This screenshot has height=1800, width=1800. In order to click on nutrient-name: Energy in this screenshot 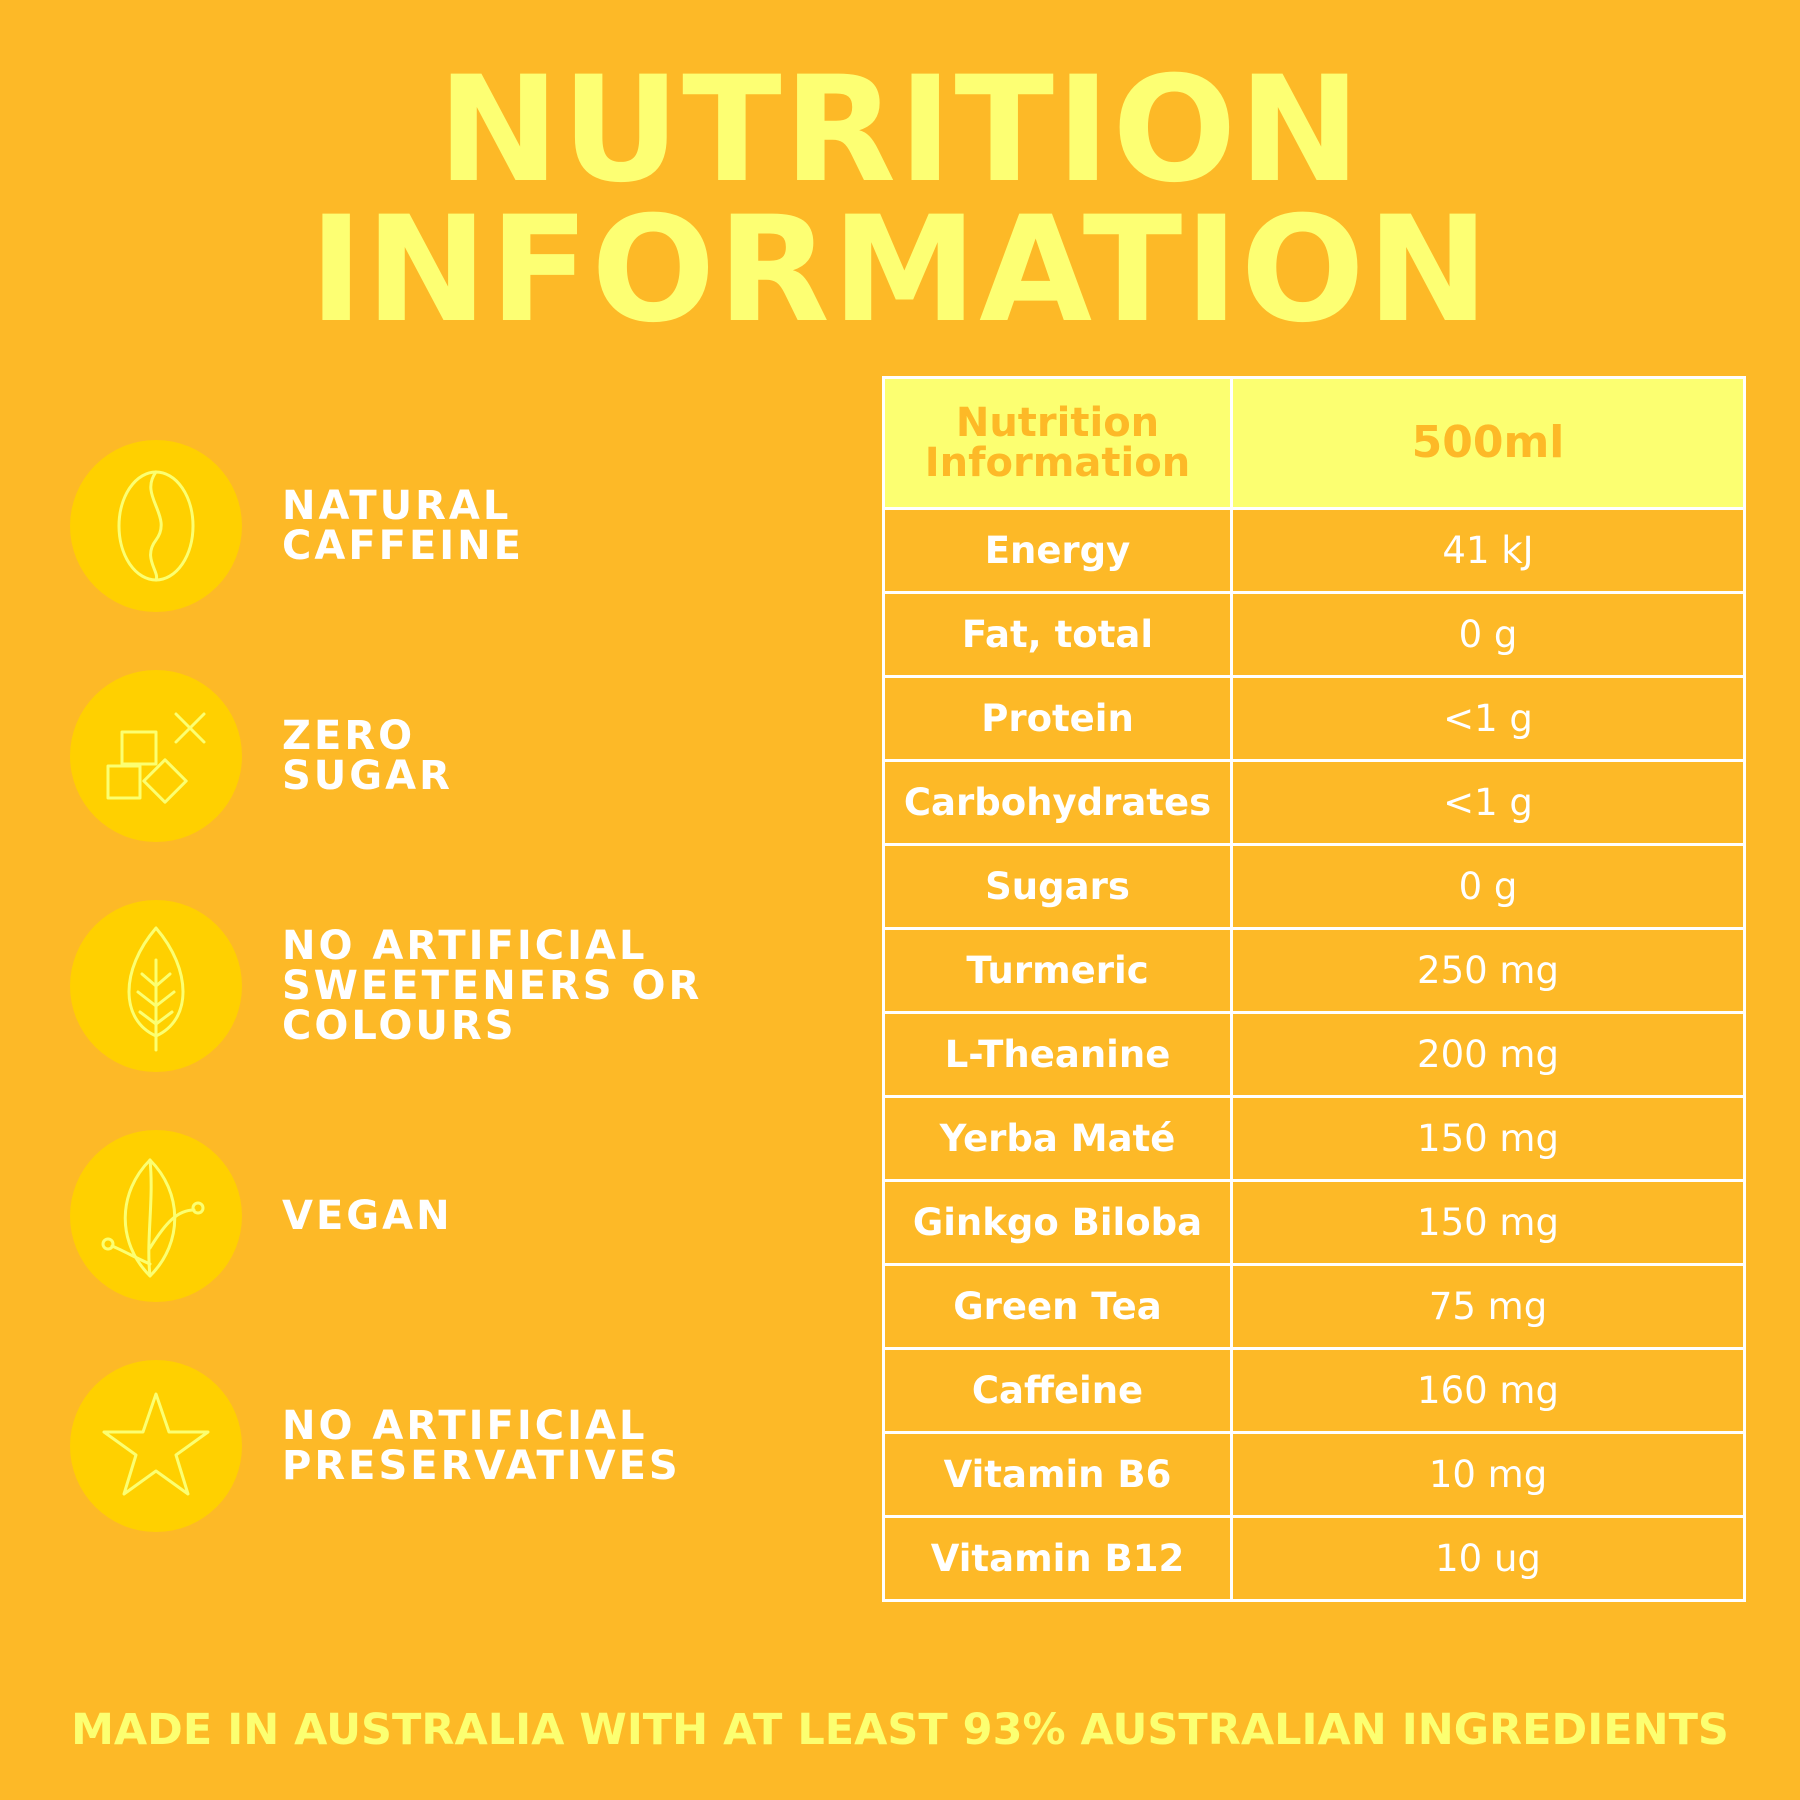, I will do `click(1057, 550)`.